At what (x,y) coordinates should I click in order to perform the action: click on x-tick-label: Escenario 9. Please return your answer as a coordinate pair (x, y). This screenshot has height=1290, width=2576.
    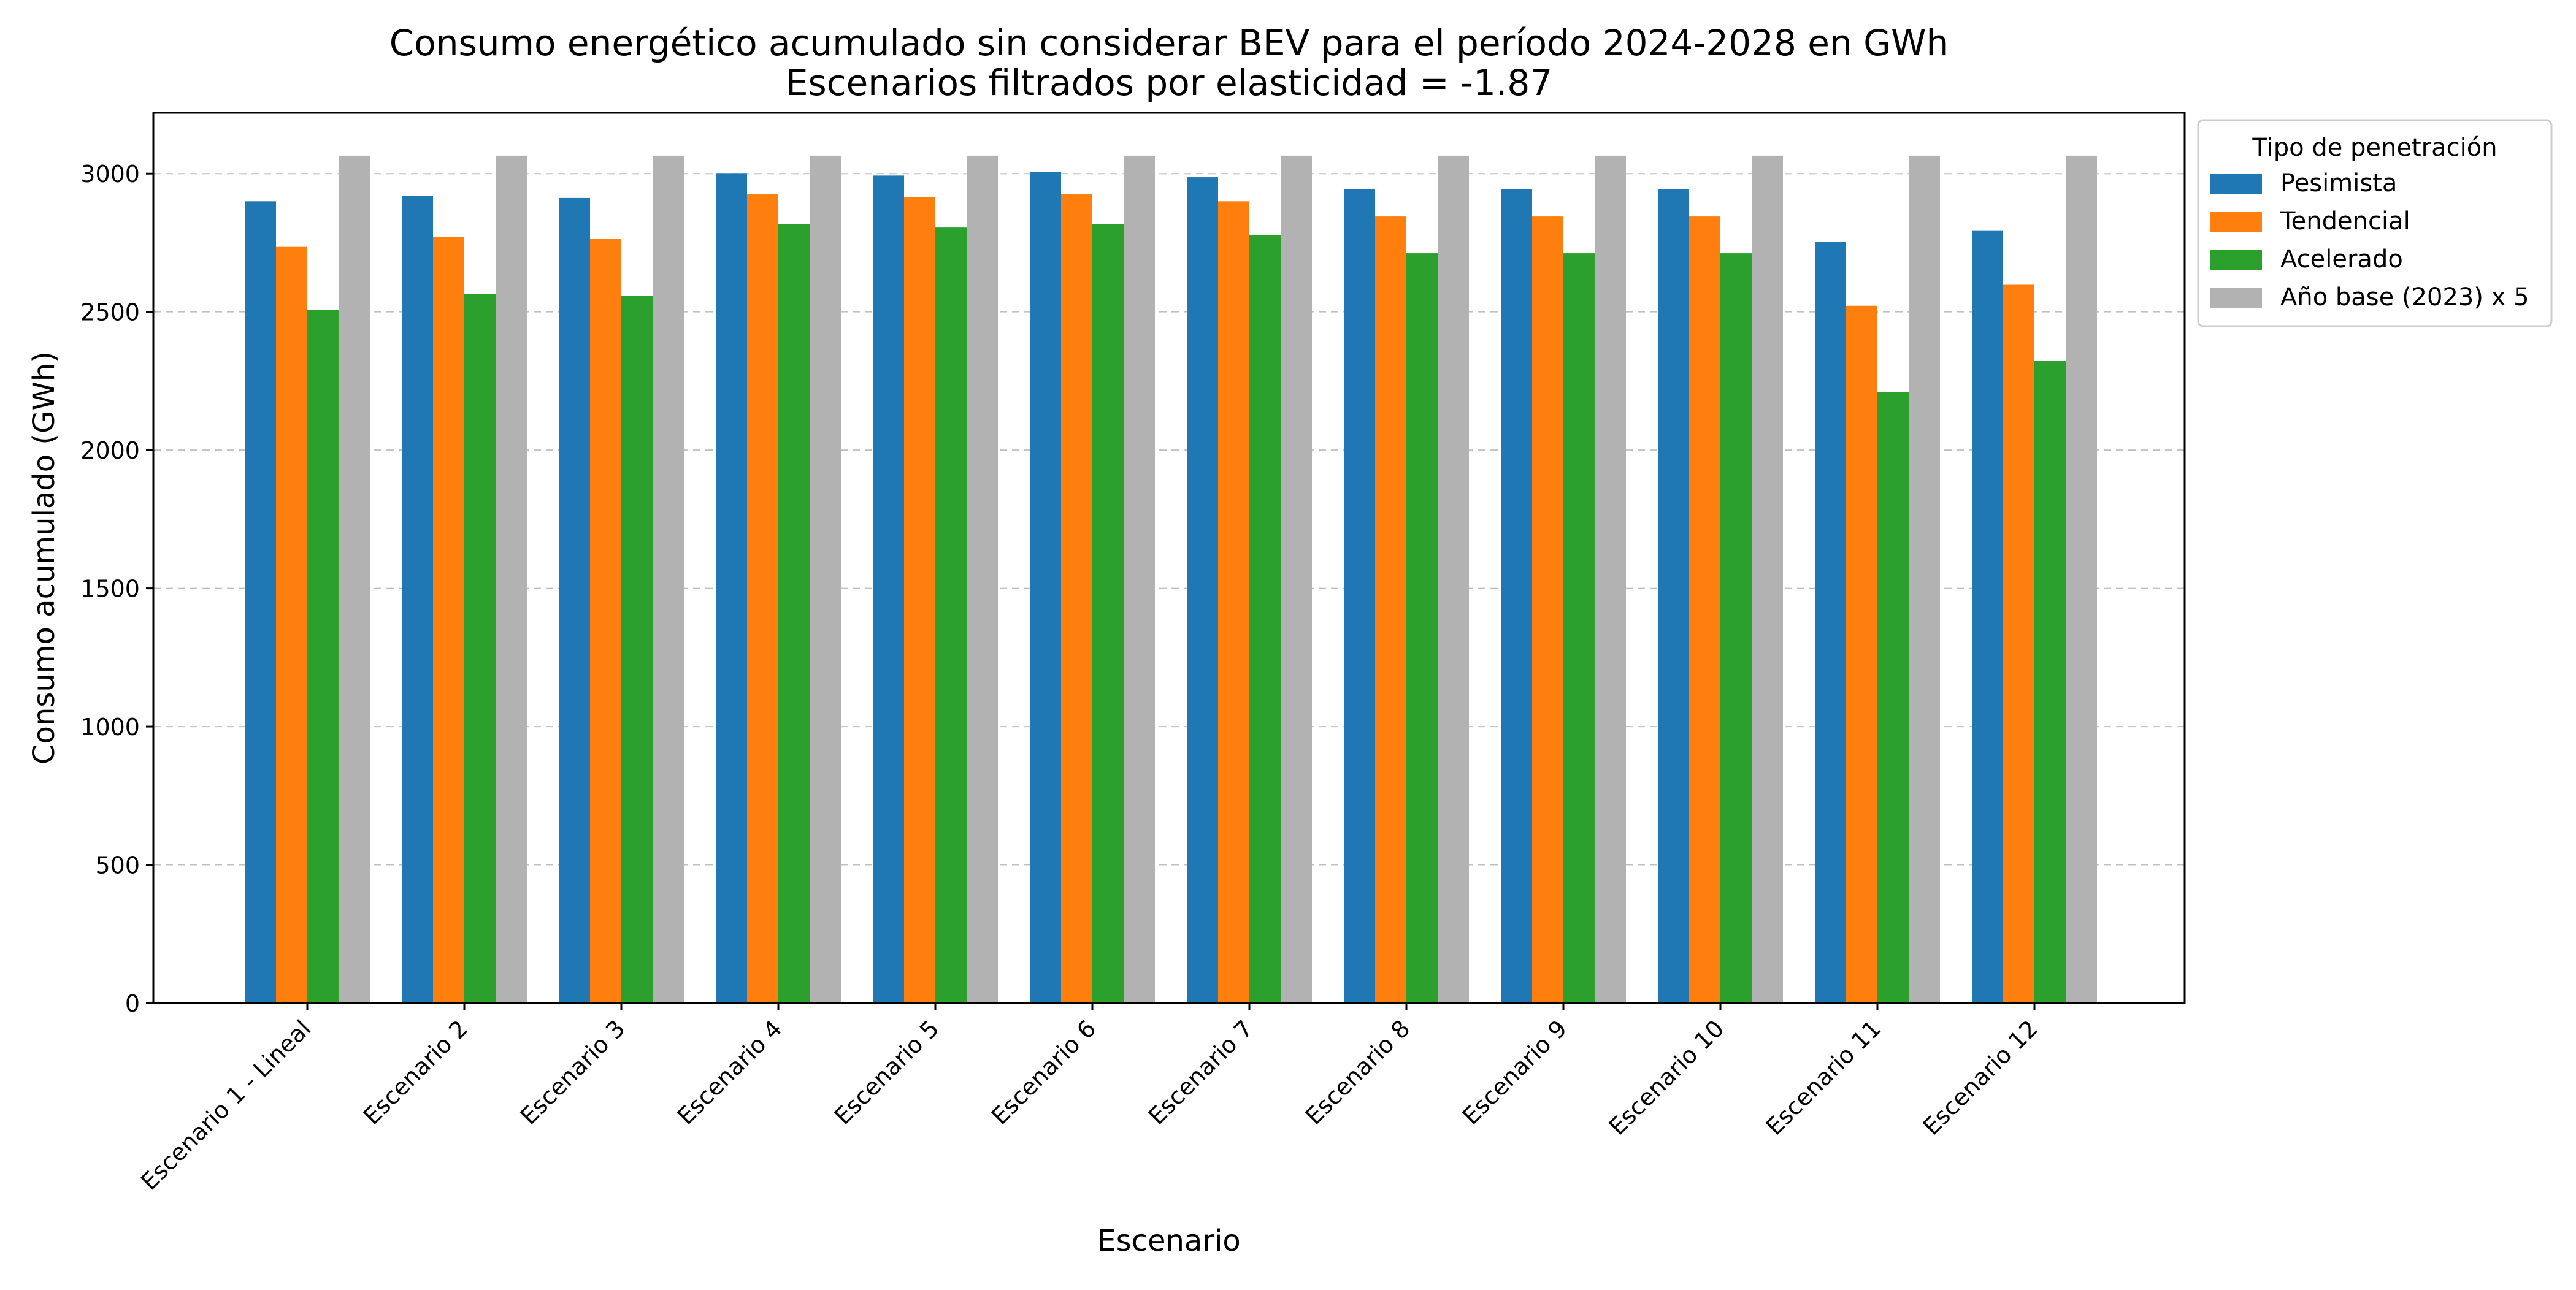
    Looking at the image, I should click on (1514, 1072).